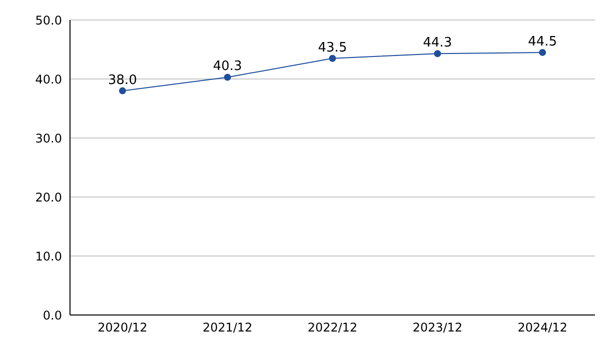 The image size is (615, 345). What do you see at coordinates (48, 197) in the screenshot?
I see `y-tick-label: 20.0` at bounding box center [48, 197].